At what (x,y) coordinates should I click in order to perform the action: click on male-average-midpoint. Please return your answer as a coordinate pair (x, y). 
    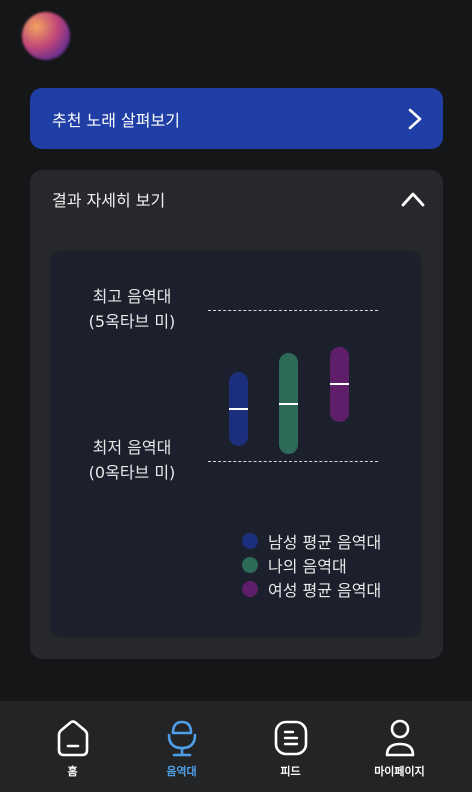
    Looking at the image, I should click on (238, 409).